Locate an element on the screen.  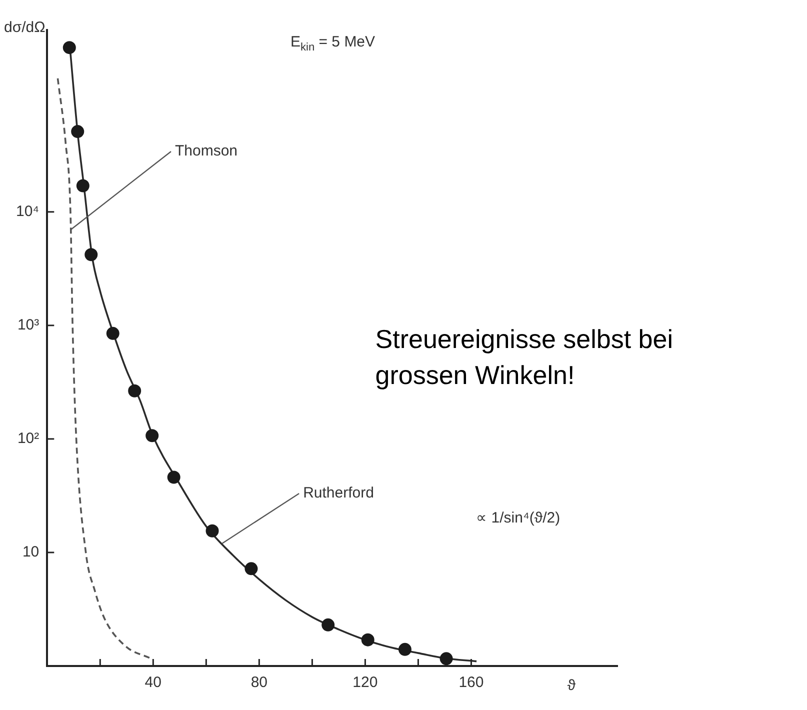
x-tick-label: 80 is located at coordinates (259, 683).